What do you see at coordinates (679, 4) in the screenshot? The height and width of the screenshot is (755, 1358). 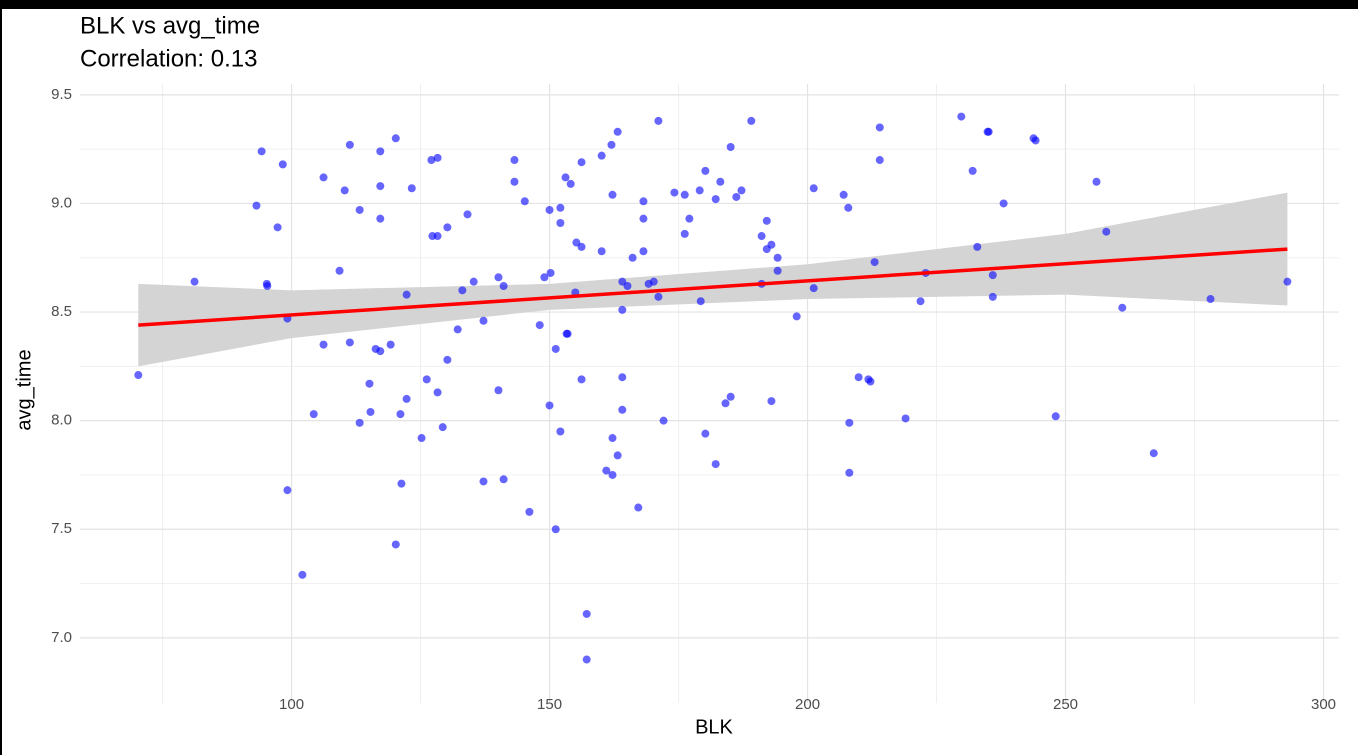 I see `frame-top` at bounding box center [679, 4].